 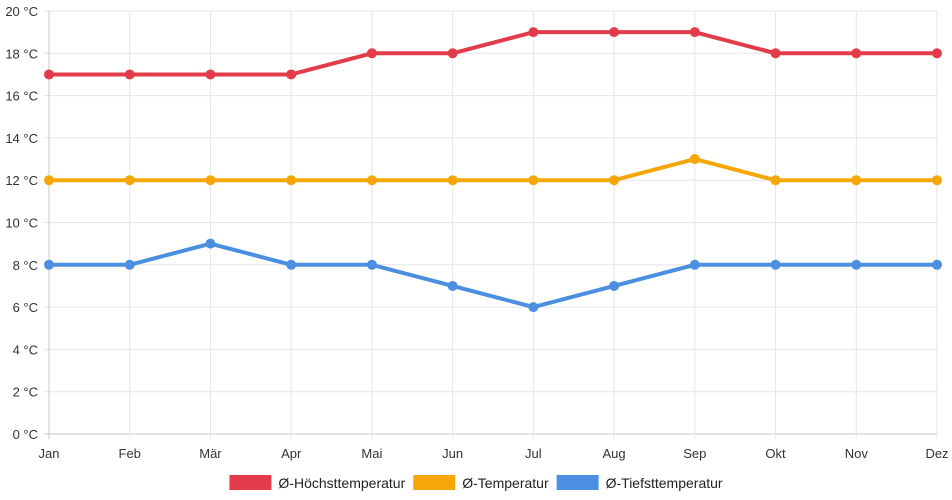 What do you see at coordinates (936, 453) in the screenshot?
I see `x-tick-label: Dez` at bounding box center [936, 453].